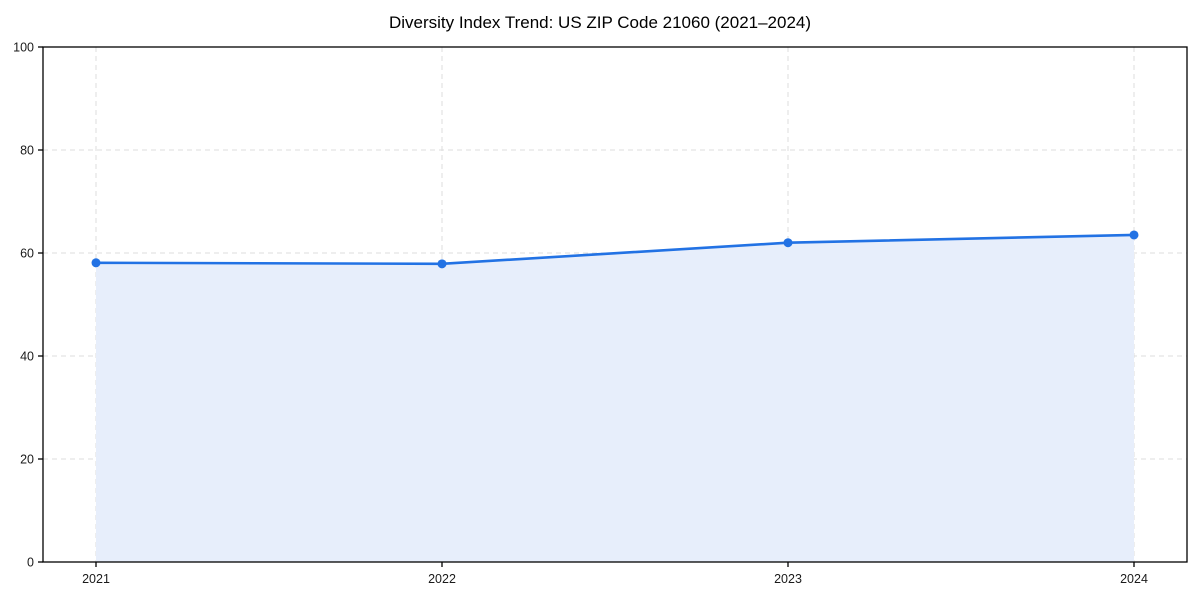 Image resolution: width=1200 pixels, height=600 pixels. Describe the element at coordinates (30, 563) in the screenshot. I see `y-tick-label: 0` at that location.